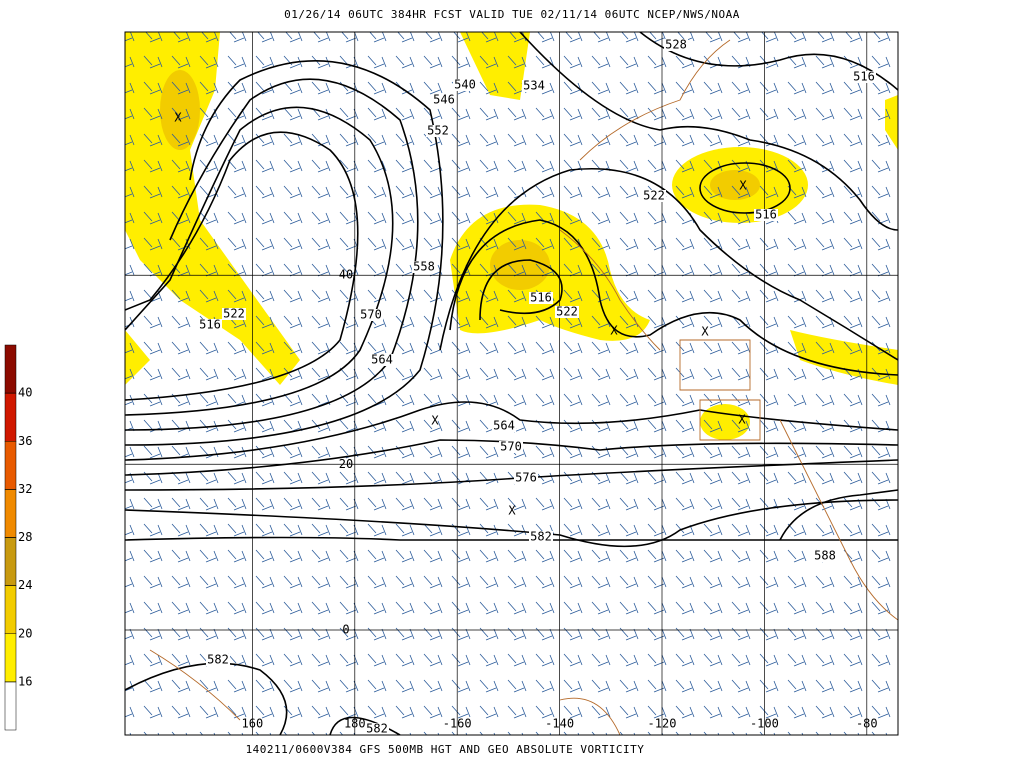 This screenshot has width=1024, height=768. I want to click on longitude-label: -140, so click(559, 724).